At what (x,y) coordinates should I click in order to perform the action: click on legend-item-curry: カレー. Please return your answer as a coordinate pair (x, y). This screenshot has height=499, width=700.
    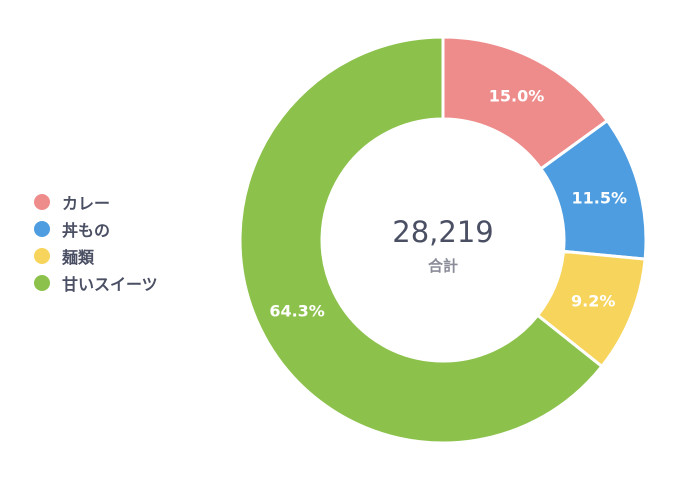
    Looking at the image, I should click on (96, 201).